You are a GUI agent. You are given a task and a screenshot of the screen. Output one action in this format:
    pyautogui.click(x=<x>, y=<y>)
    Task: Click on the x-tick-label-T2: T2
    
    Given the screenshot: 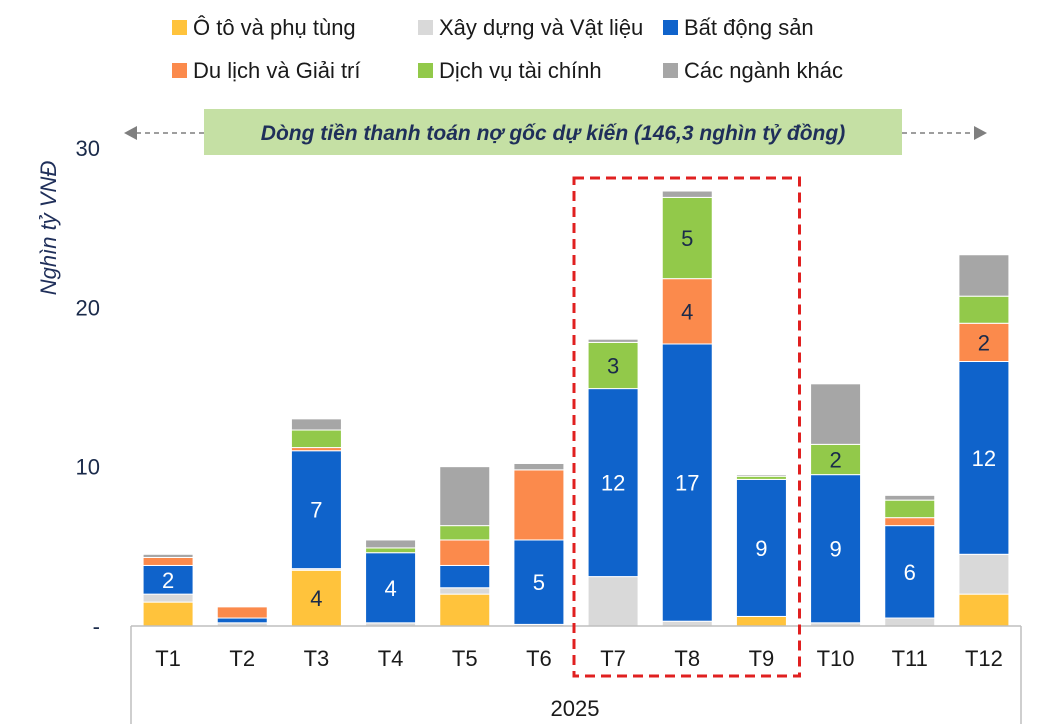 What is the action you would take?
    pyautogui.click(x=242, y=658)
    